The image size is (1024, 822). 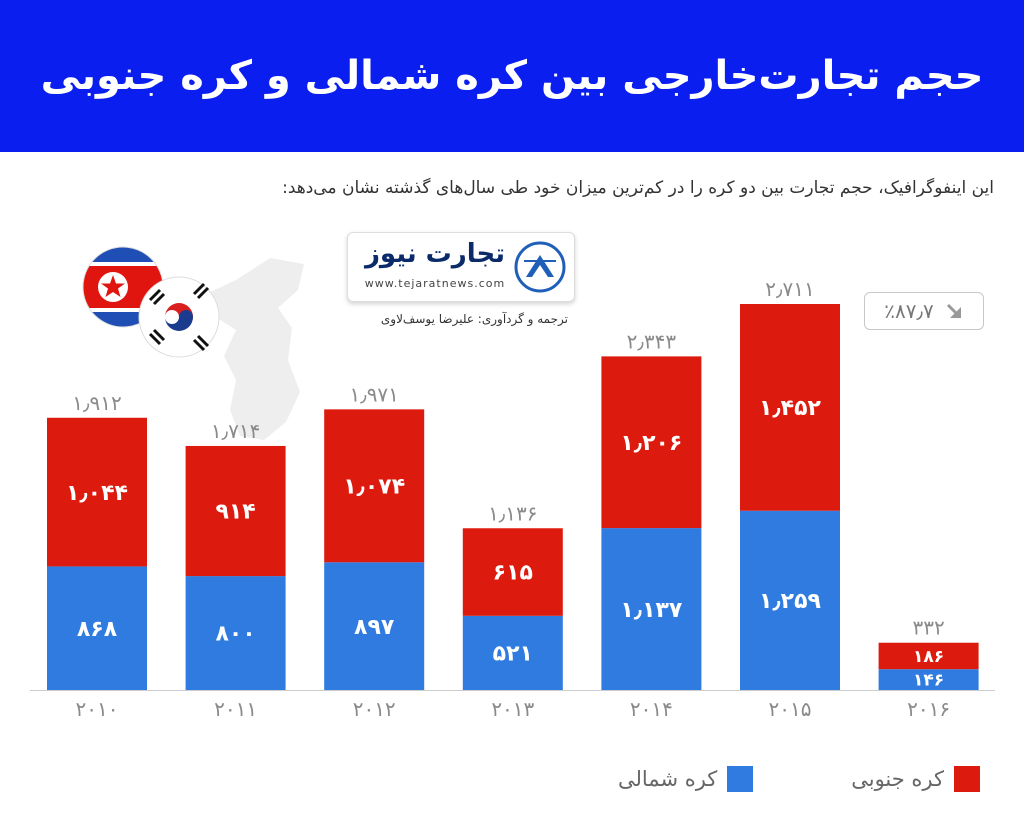 I want to click on bar-south-2013, so click(x=512, y=572).